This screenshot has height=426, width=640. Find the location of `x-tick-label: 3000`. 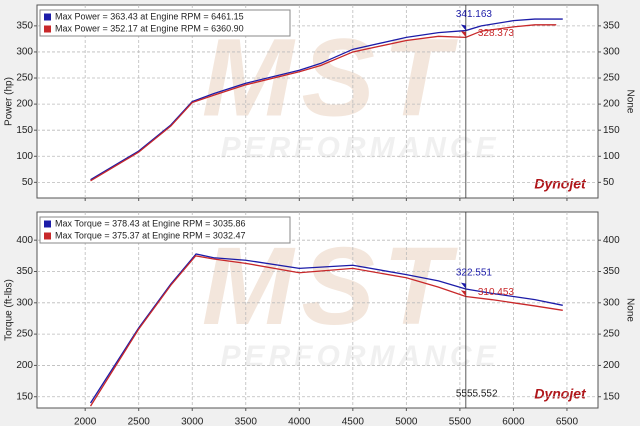

x-tick-label: 3000 is located at coordinates (192, 421).